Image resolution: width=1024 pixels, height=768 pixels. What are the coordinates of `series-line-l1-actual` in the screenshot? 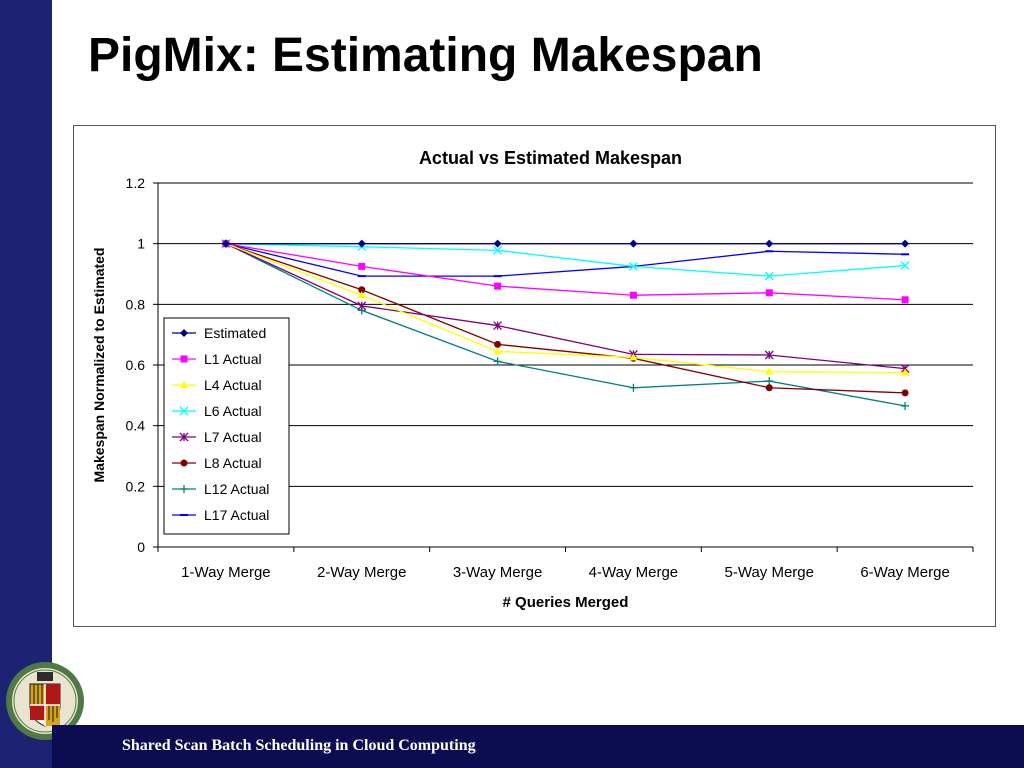 It's located at (565, 272).